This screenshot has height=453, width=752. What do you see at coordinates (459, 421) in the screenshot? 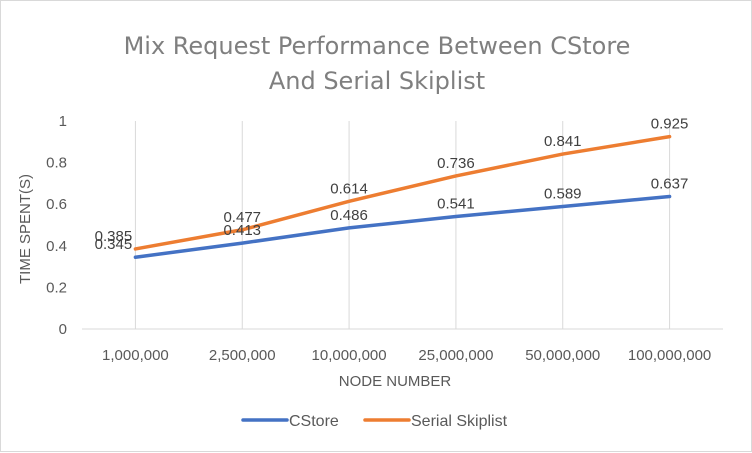
I see `legend-label: Serial Skiplist` at bounding box center [459, 421].